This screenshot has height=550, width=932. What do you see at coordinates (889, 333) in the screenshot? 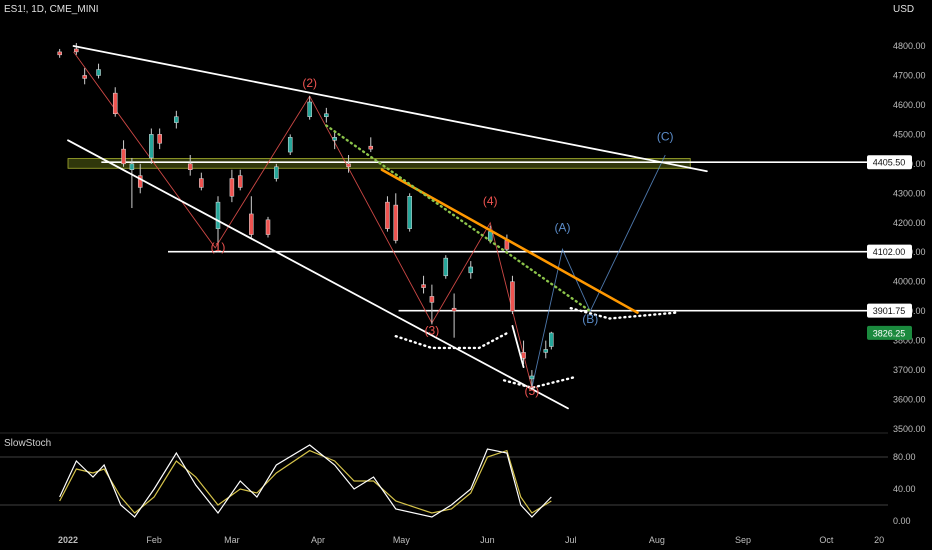
I see `price-label-text: 3826.25` at bounding box center [889, 333].